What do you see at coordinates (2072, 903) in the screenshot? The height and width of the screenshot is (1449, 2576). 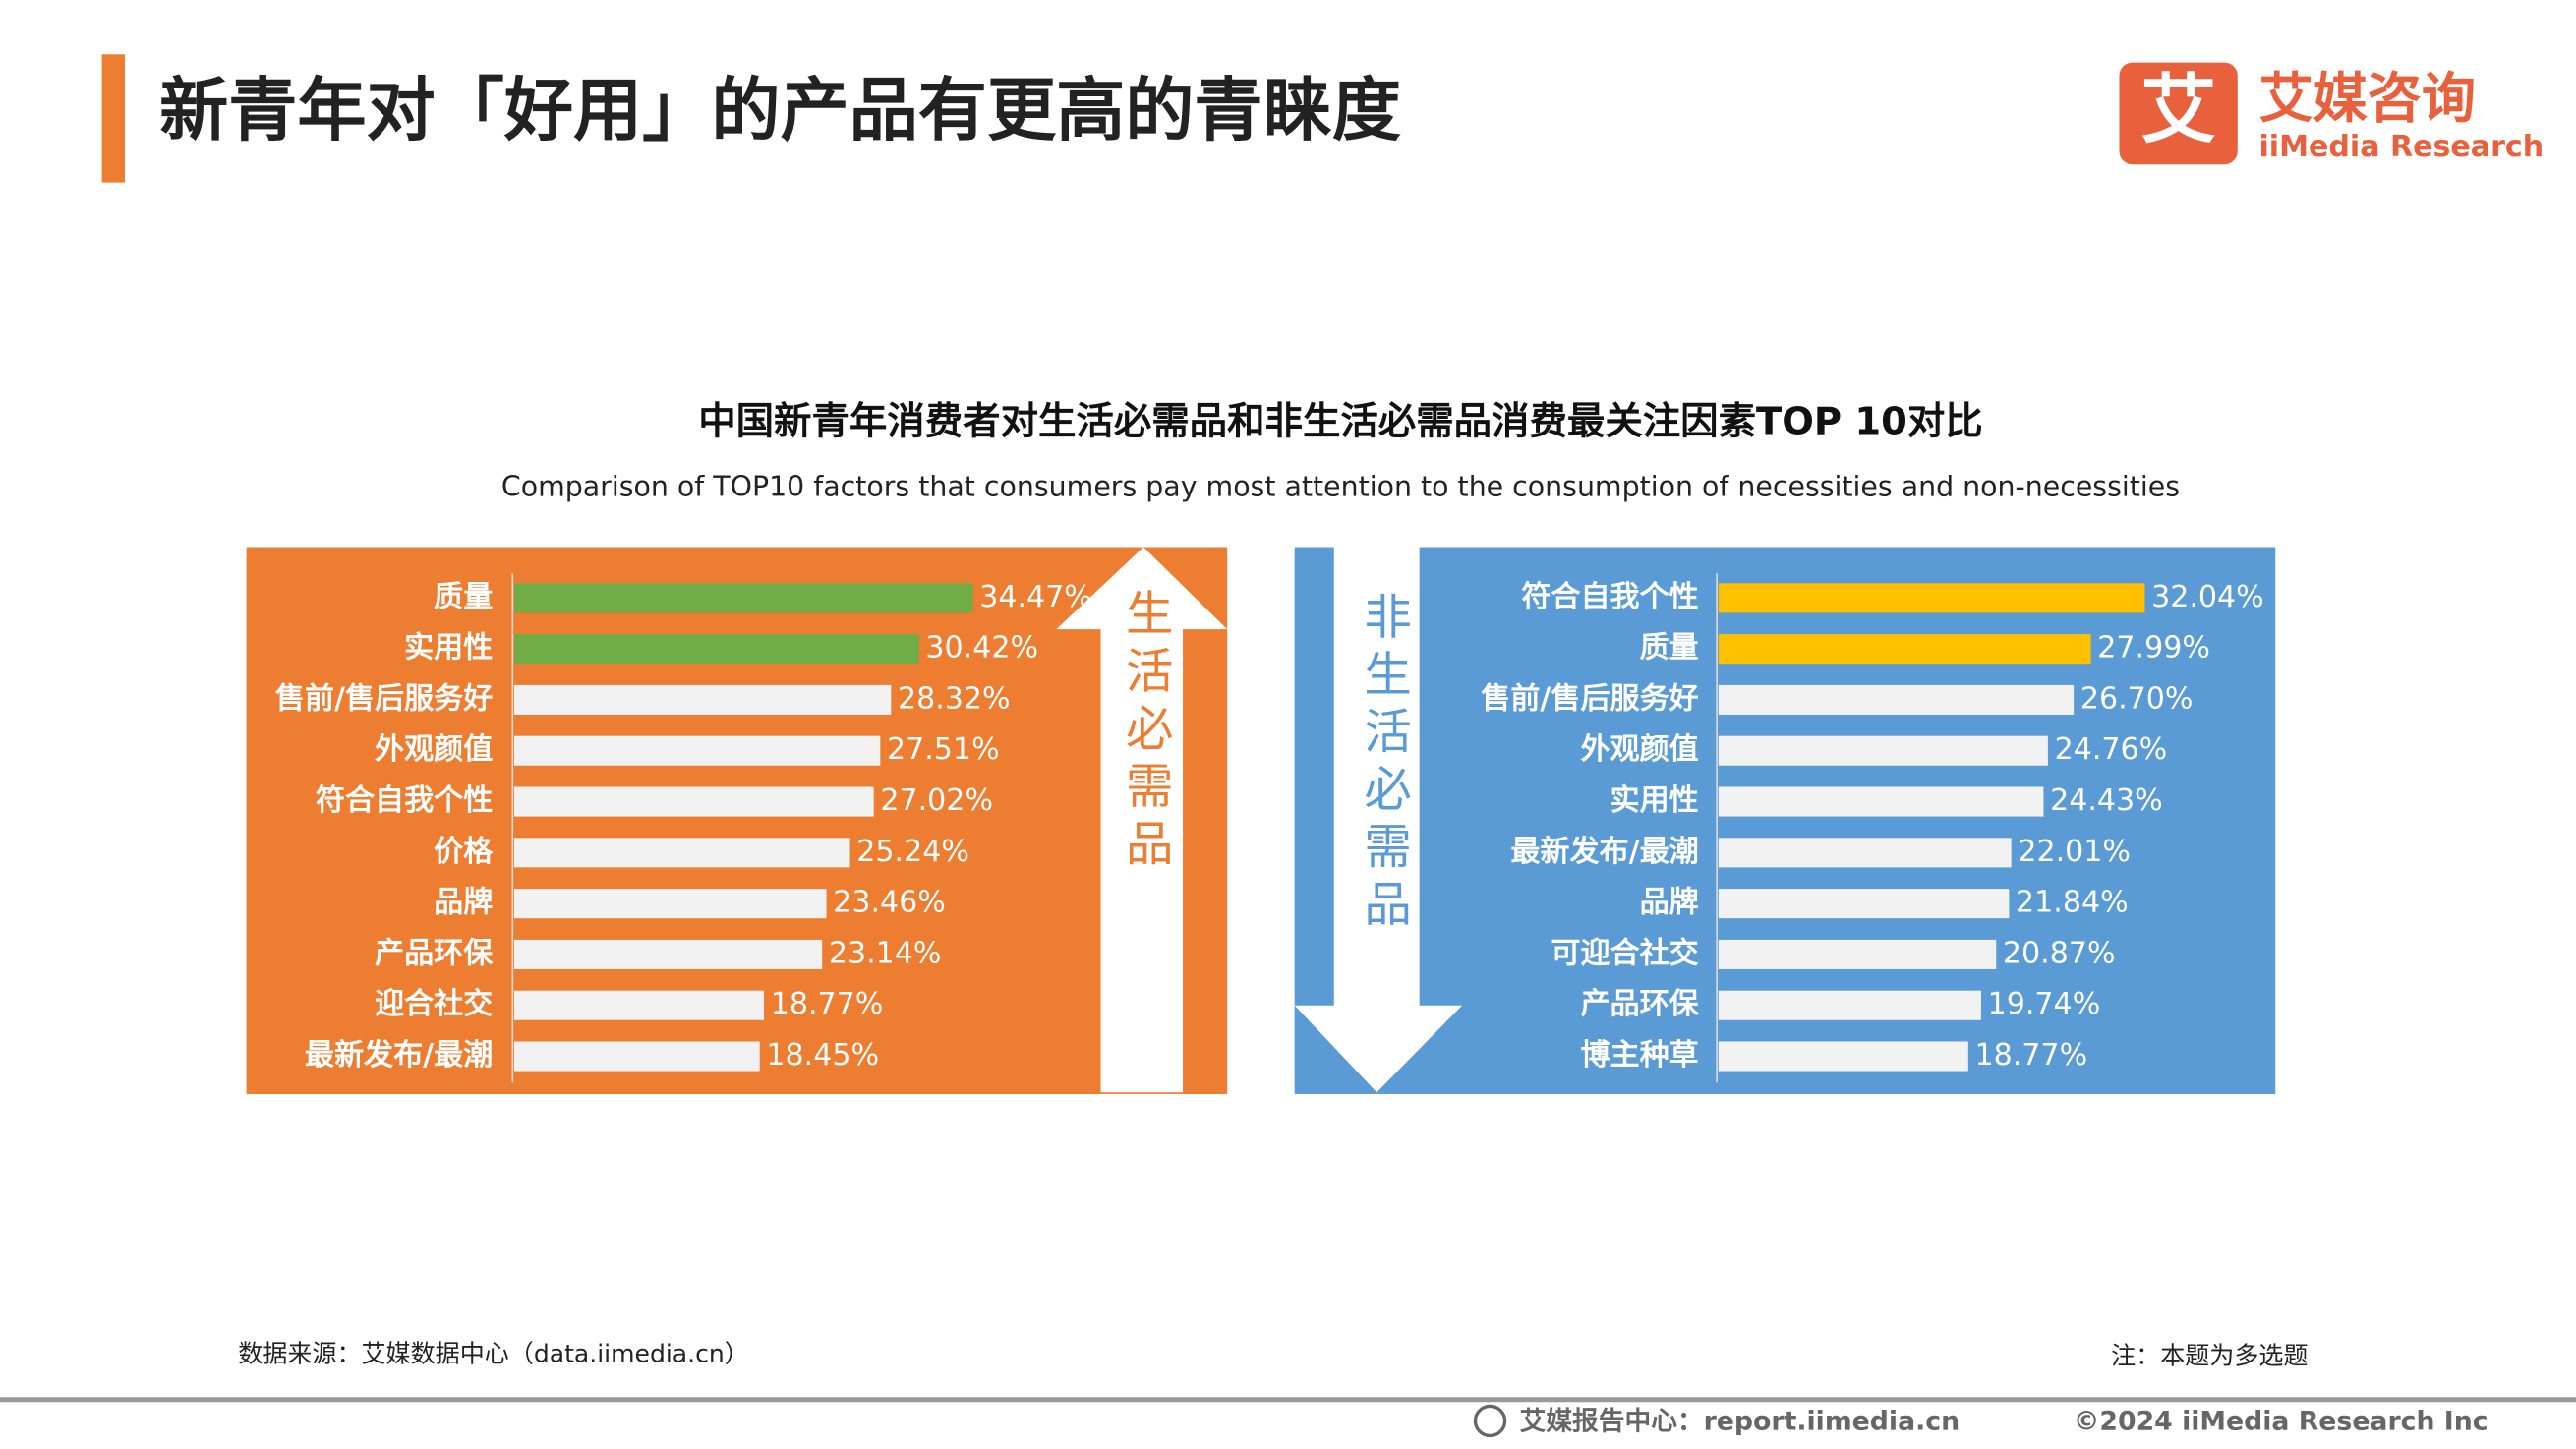 I see `value-label: 21.84%` at bounding box center [2072, 903].